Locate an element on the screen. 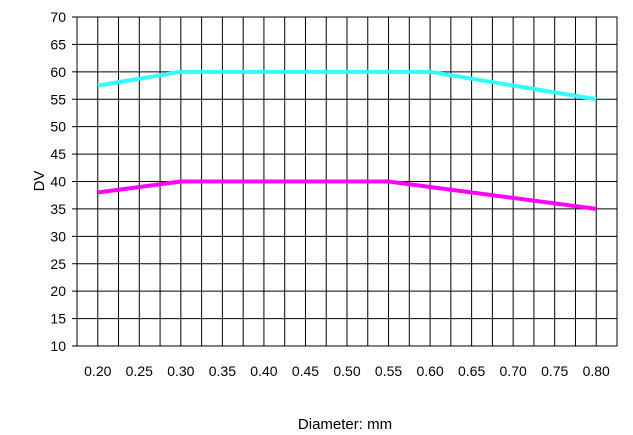 The image size is (633, 435). y-tick-label: 35 is located at coordinates (58, 209).